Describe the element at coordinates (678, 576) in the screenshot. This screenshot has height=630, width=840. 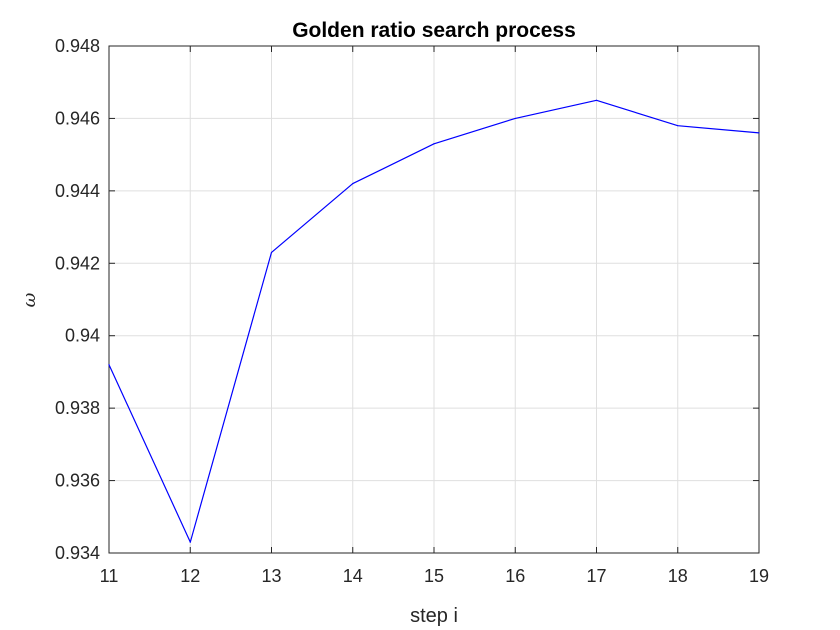
I see `x-tick-label: 18` at that location.